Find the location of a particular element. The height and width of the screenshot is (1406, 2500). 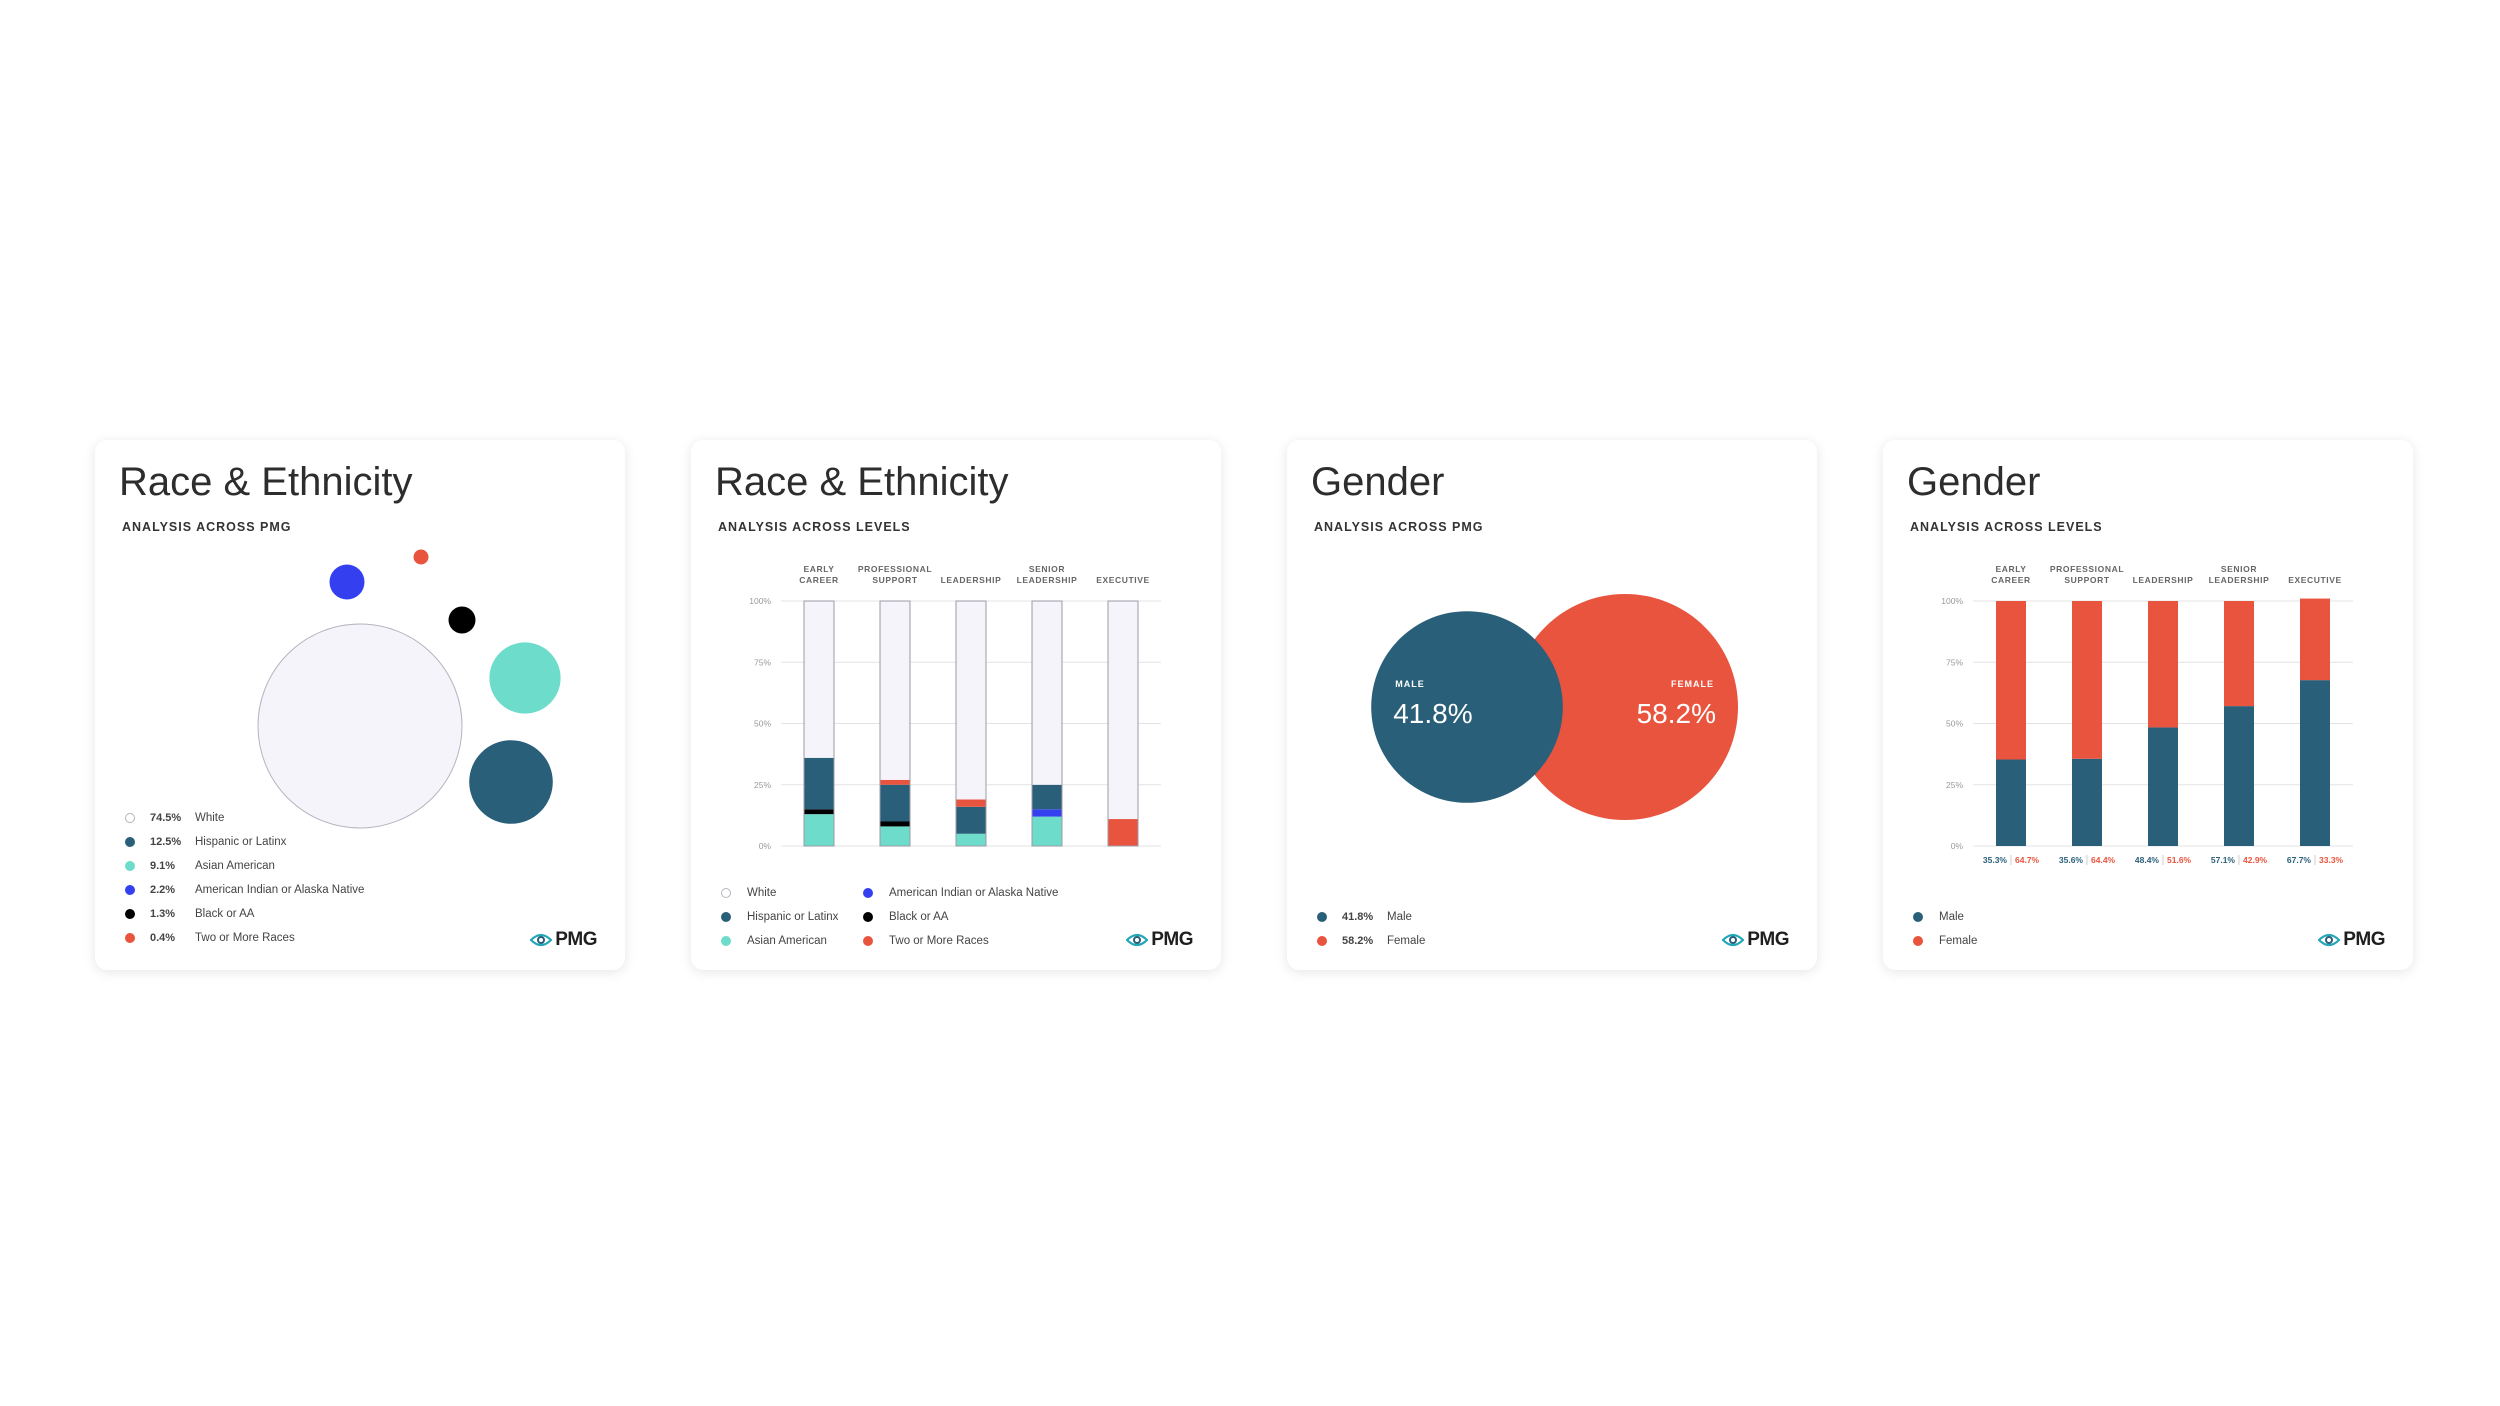

bubble-chart is located at coordinates (409, 689).